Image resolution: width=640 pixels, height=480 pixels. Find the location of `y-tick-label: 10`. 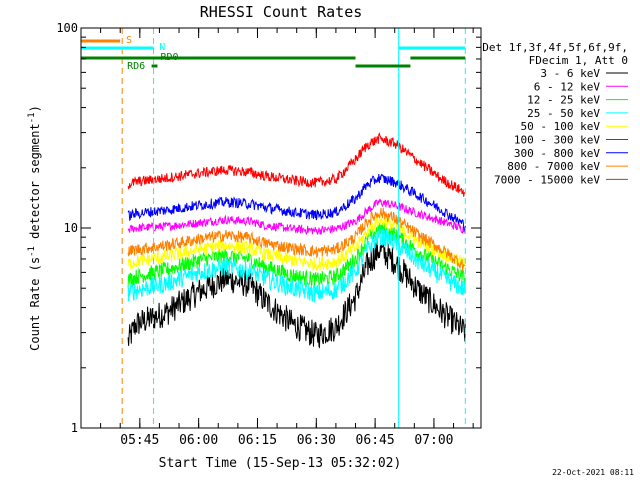

y-tick-label: 10 is located at coordinates (71, 228).